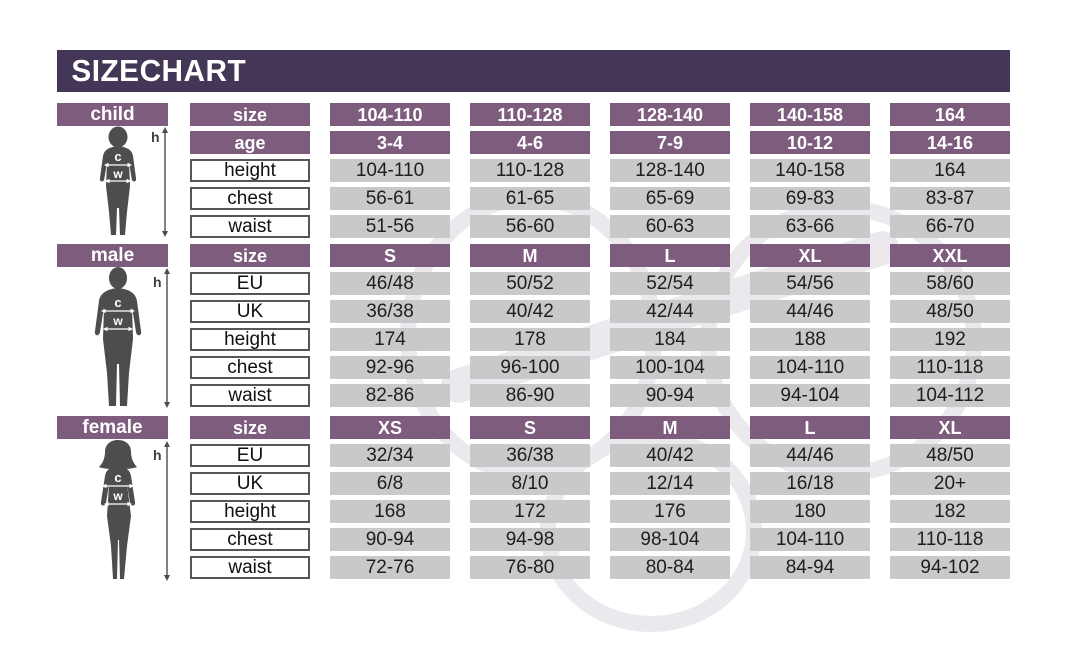 This screenshot has width=1065, height=645. What do you see at coordinates (250, 339) in the screenshot?
I see `row-label-male-height: height` at bounding box center [250, 339].